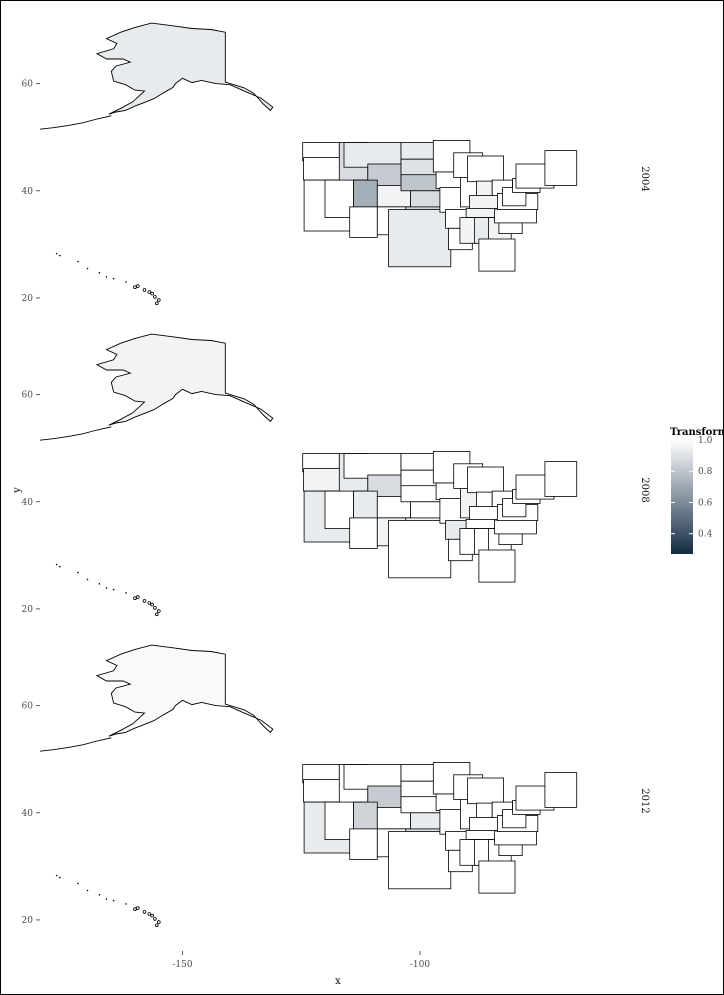 This screenshot has height=995, width=724. Describe the element at coordinates (697, 432) in the screenshot. I see `legend-title: Transform` at that location.